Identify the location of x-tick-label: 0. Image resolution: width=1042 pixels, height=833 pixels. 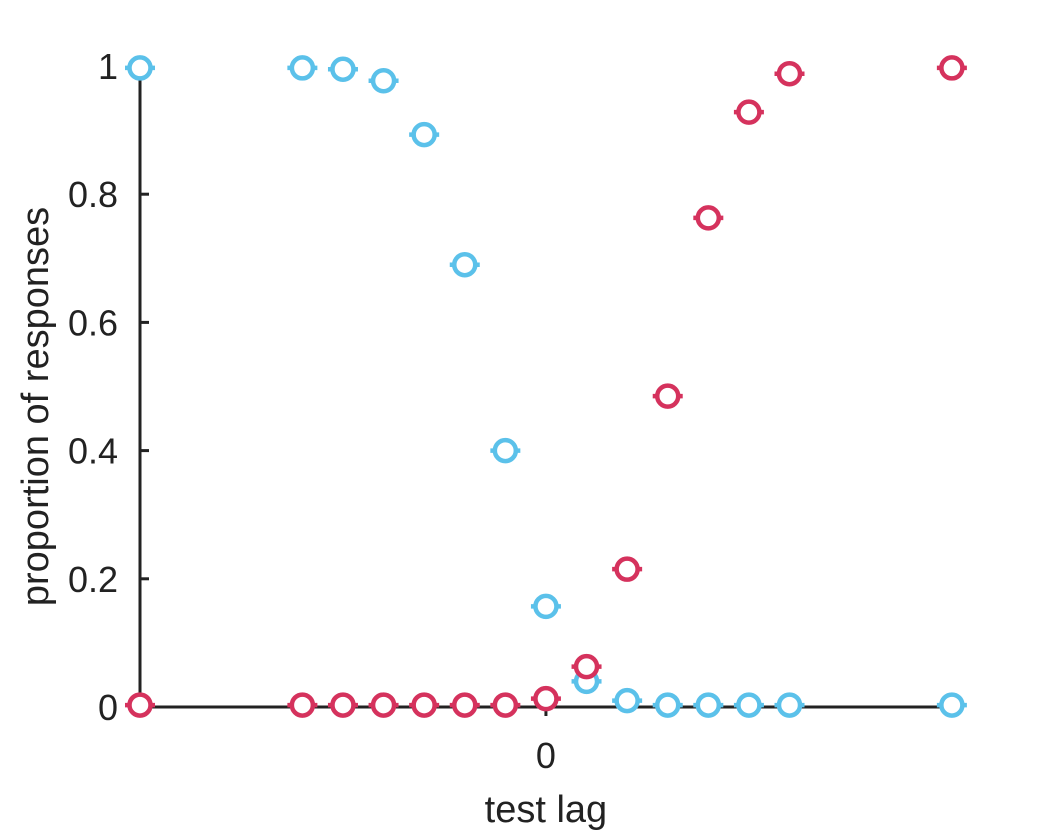
(546, 755).